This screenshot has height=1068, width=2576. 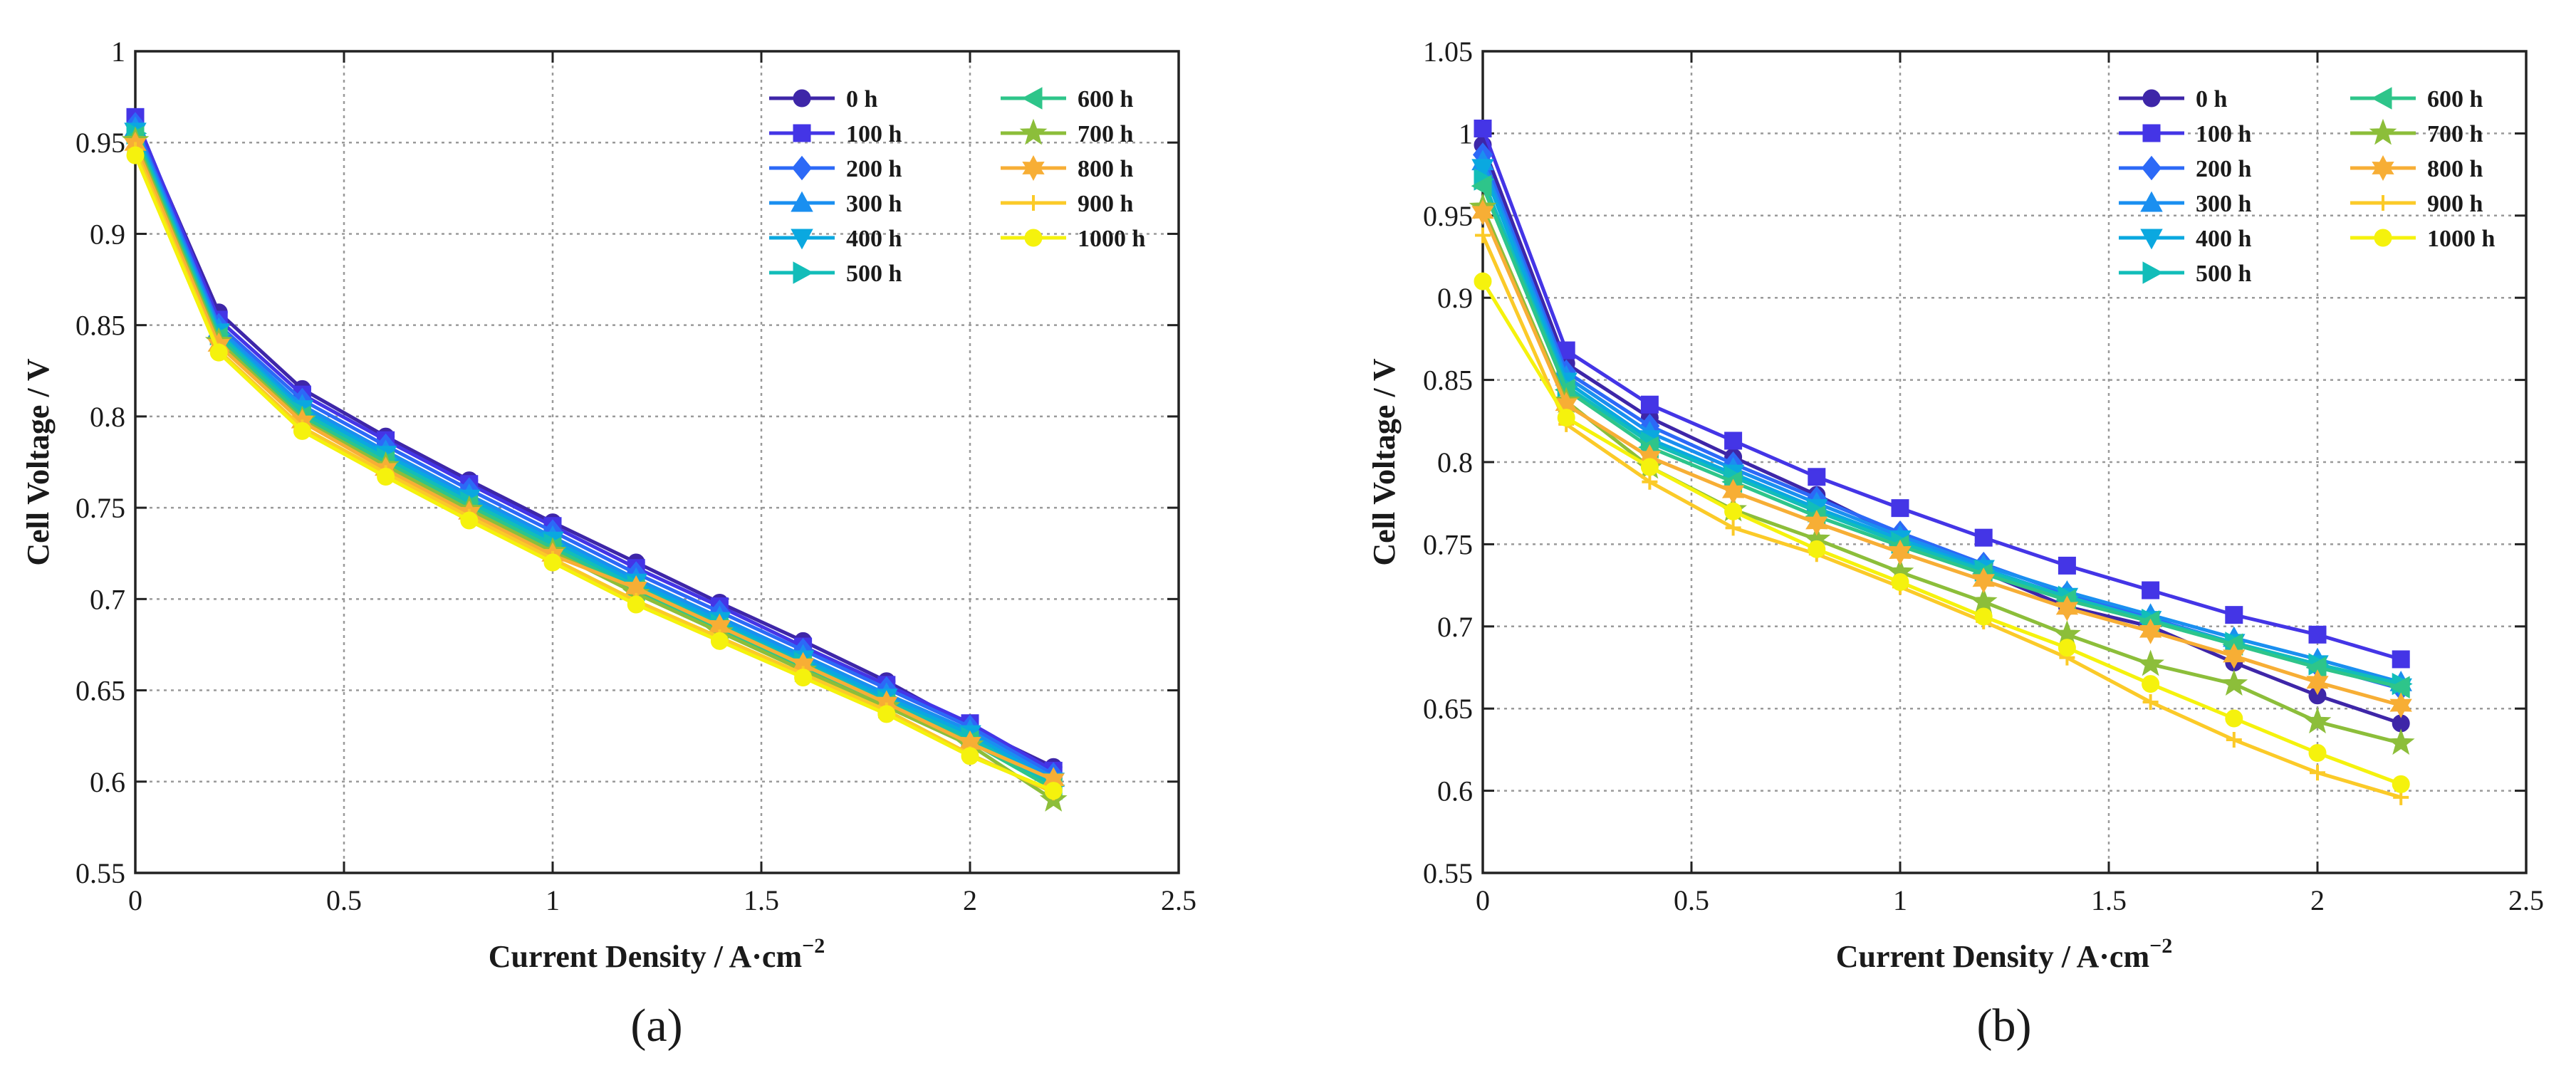 I want to click on x-axis-title: Current Density / A·cm−2, so click(x=2004, y=954).